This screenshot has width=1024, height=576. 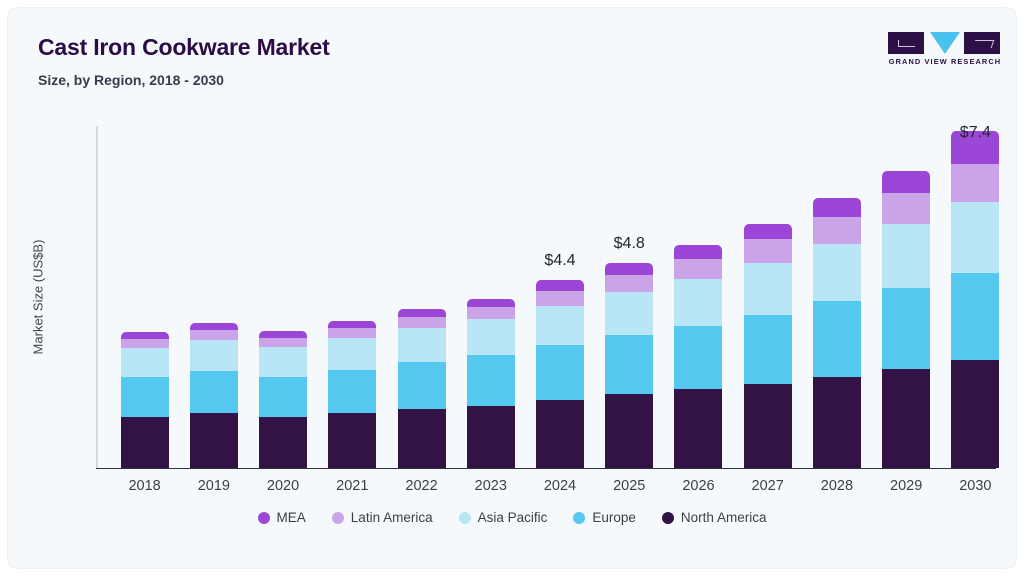 What do you see at coordinates (464, 517) in the screenshot?
I see `legend-swatch-icon` at bounding box center [464, 517].